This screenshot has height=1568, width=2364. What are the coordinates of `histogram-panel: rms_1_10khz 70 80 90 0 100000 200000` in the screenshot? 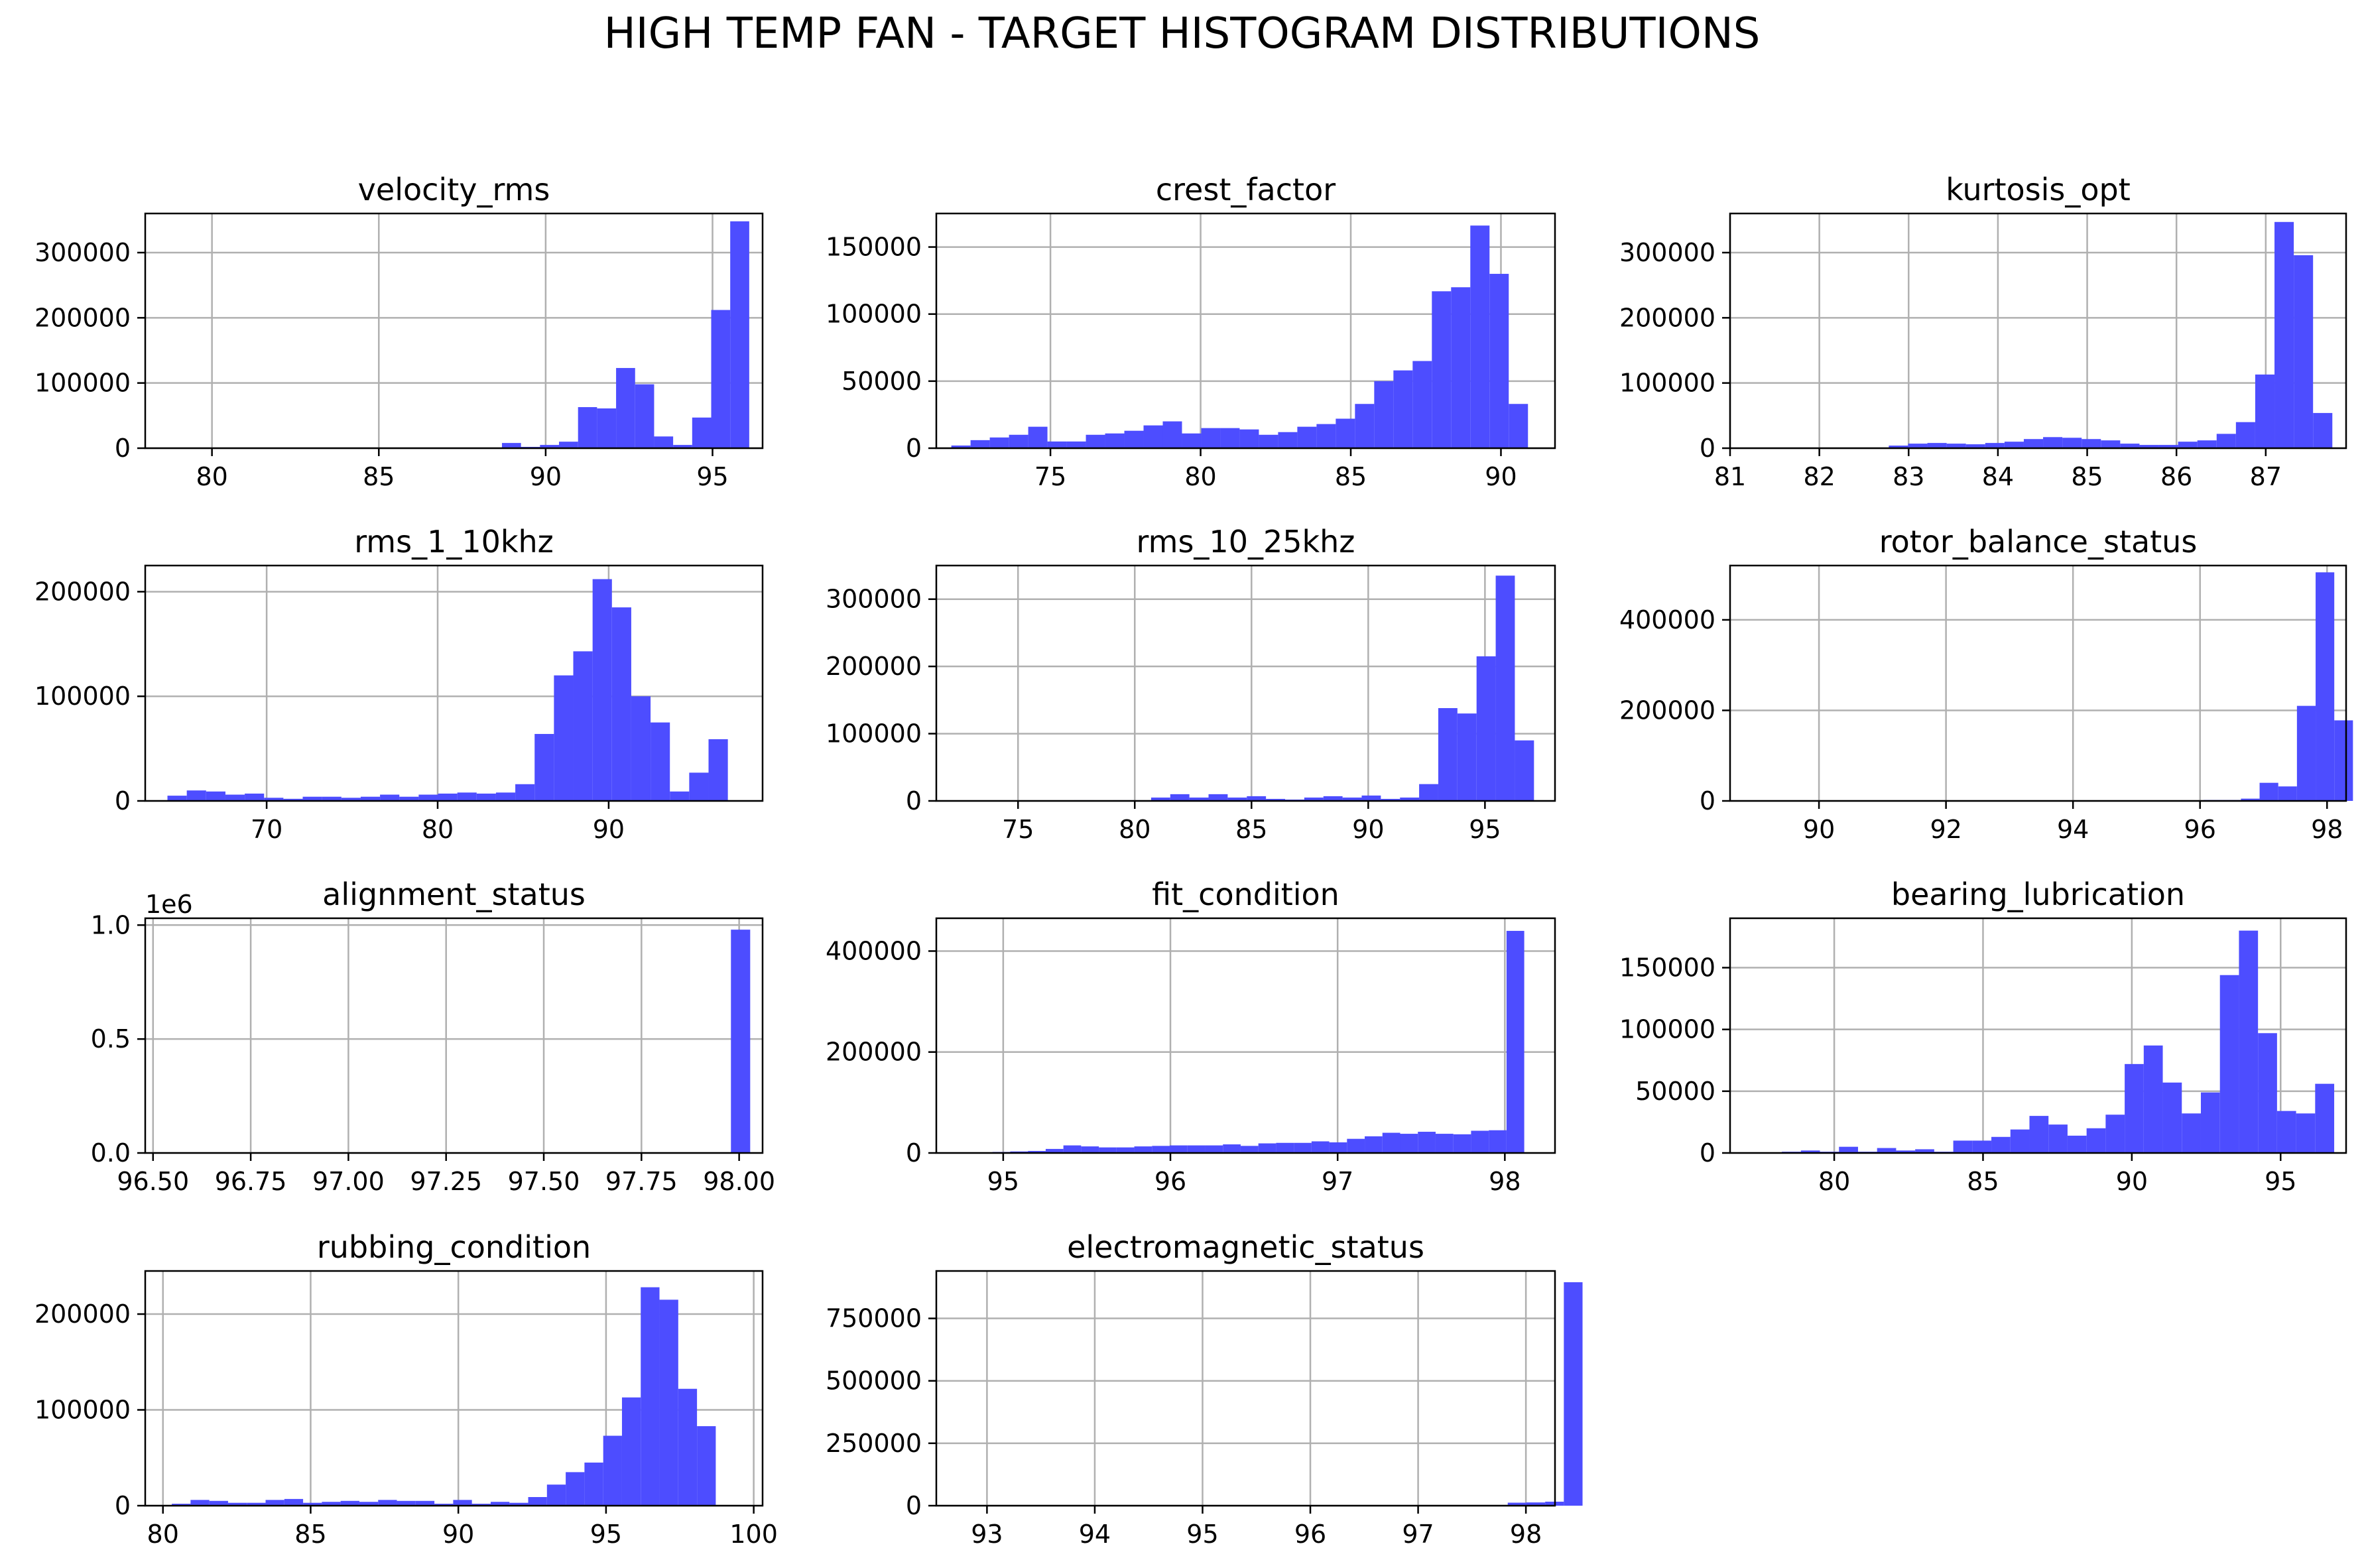 It's located at (399, 684).